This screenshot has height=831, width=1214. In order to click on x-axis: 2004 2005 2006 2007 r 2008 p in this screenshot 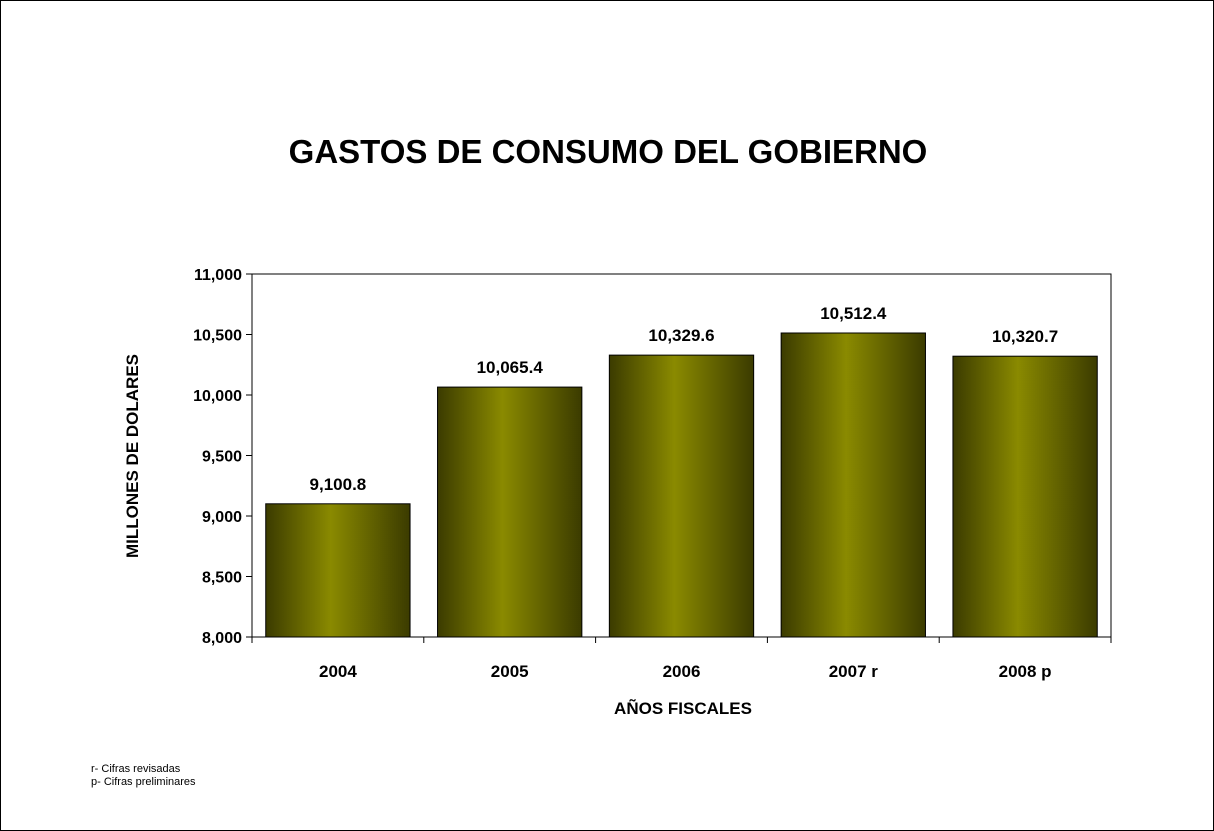, I will do `click(681, 659)`.